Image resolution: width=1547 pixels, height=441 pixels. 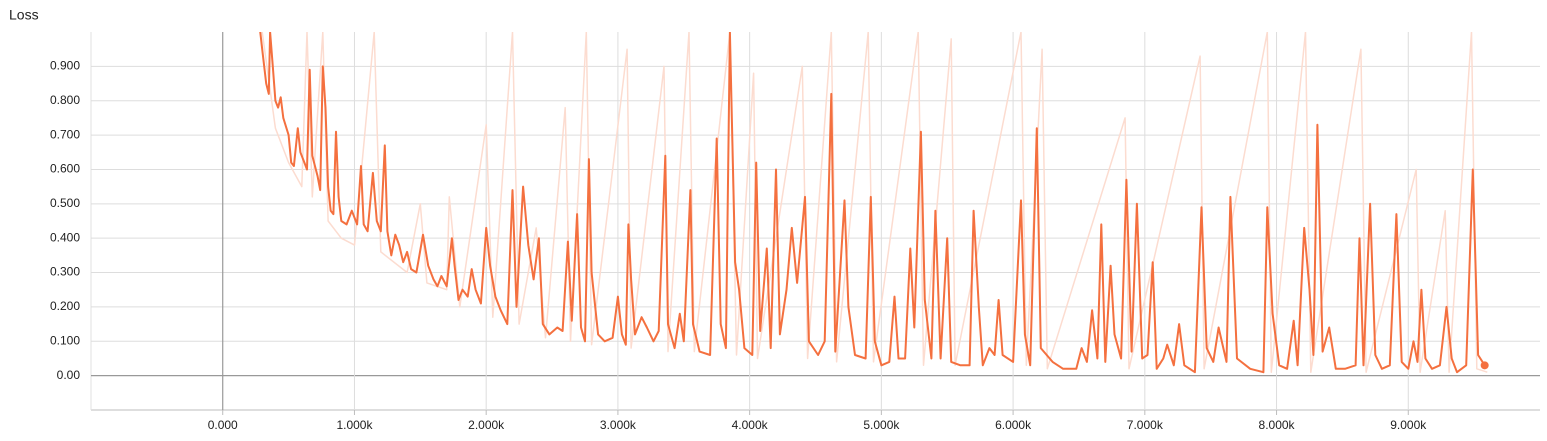 What do you see at coordinates (223, 425) in the screenshot?
I see `x-tick-label: 0.000` at bounding box center [223, 425].